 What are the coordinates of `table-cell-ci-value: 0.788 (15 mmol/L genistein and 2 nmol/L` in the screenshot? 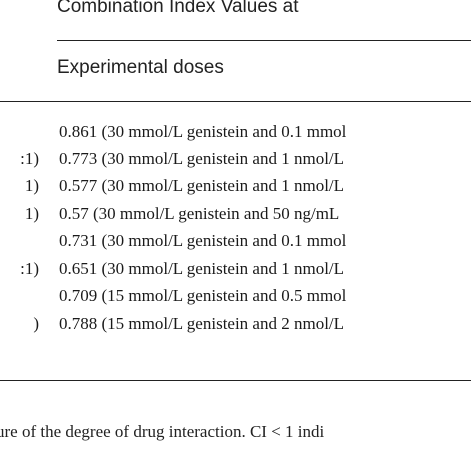 It's located at (202, 323).